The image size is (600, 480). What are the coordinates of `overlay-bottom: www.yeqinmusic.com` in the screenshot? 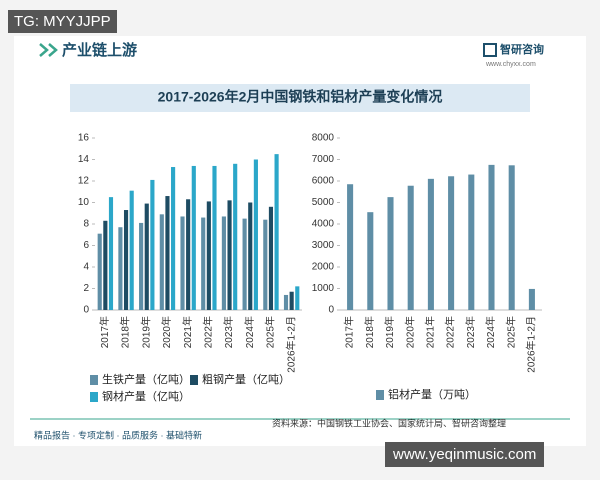 It's located at (465, 454).